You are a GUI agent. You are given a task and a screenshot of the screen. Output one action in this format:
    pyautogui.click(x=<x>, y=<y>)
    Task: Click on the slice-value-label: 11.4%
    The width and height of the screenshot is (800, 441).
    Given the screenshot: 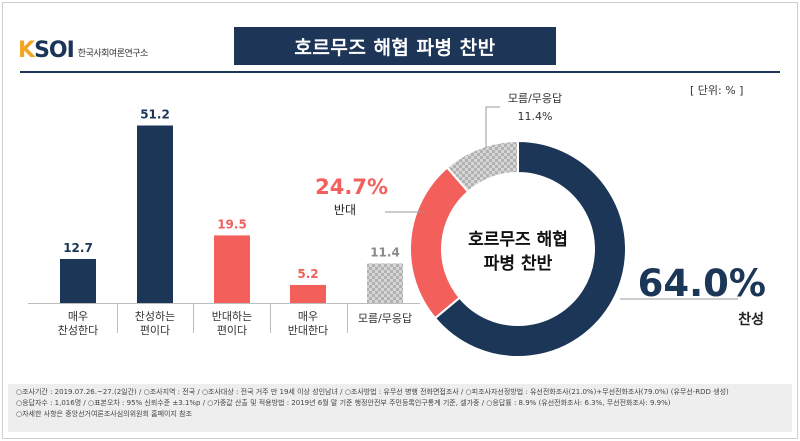 What is the action you would take?
    pyautogui.click(x=535, y=116)
    